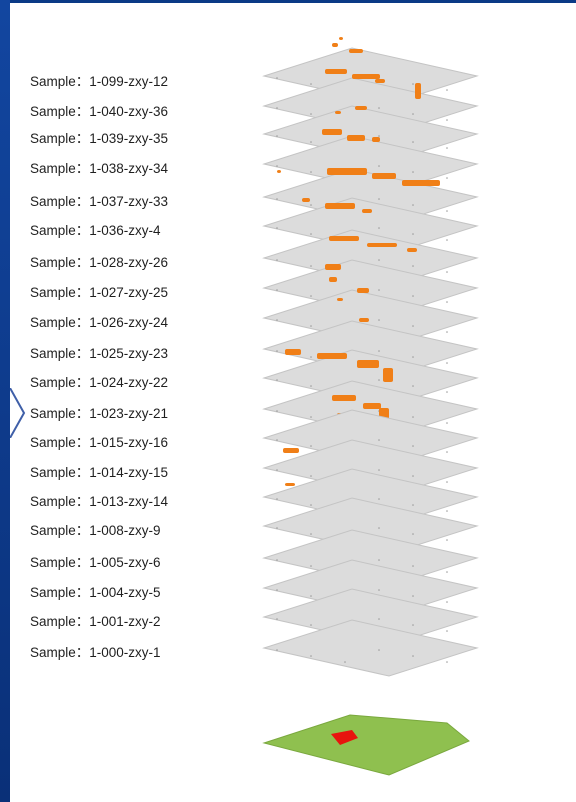 The height and width of the screenshot is (802, 576). What do you see at coordinates (99, 168) in the screenshot?
I see `sample-label: Sample：1-038-zxy-34` at bounding box center [99, 168].